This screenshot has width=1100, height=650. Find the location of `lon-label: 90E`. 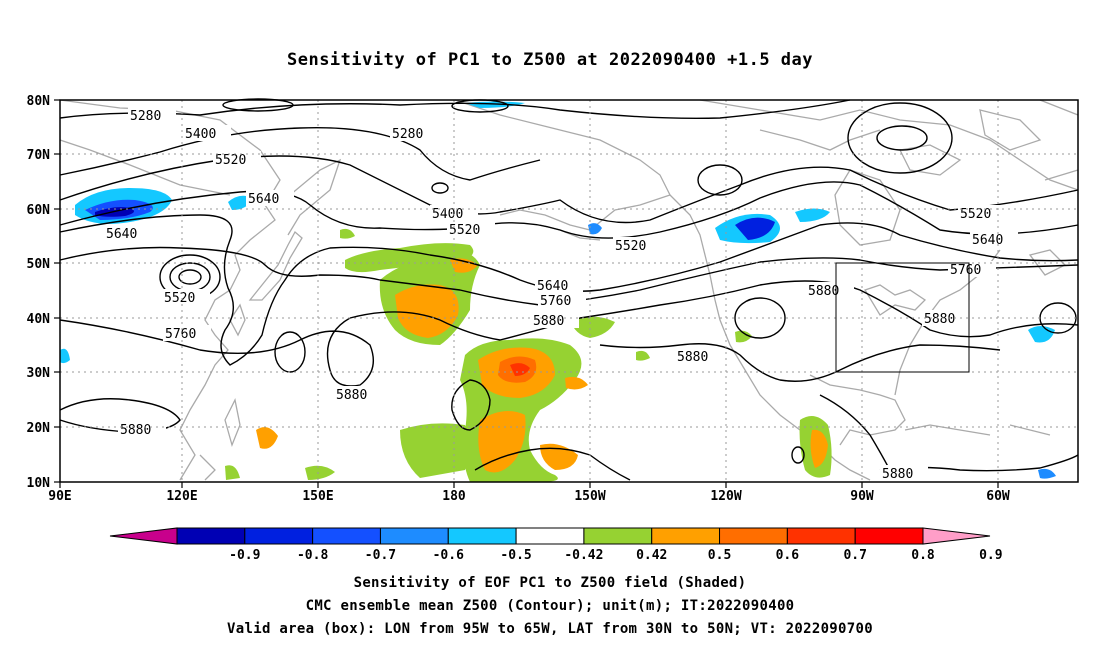

lon-label: 90E is located at coordinates (59, 496).